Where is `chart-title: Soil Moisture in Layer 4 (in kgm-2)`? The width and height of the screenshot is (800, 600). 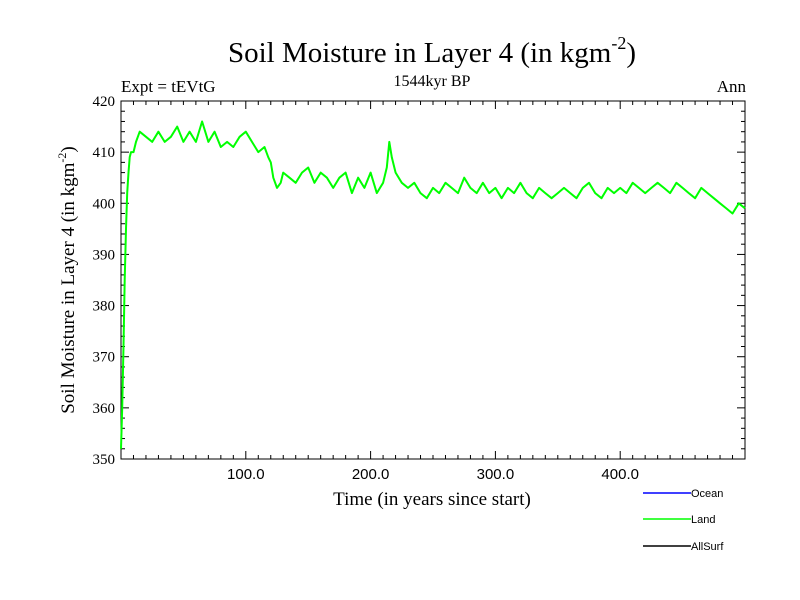 chart-title: Soil Moisture in Layer 4 (in kgm-2) is located at coordinates (432, 51).